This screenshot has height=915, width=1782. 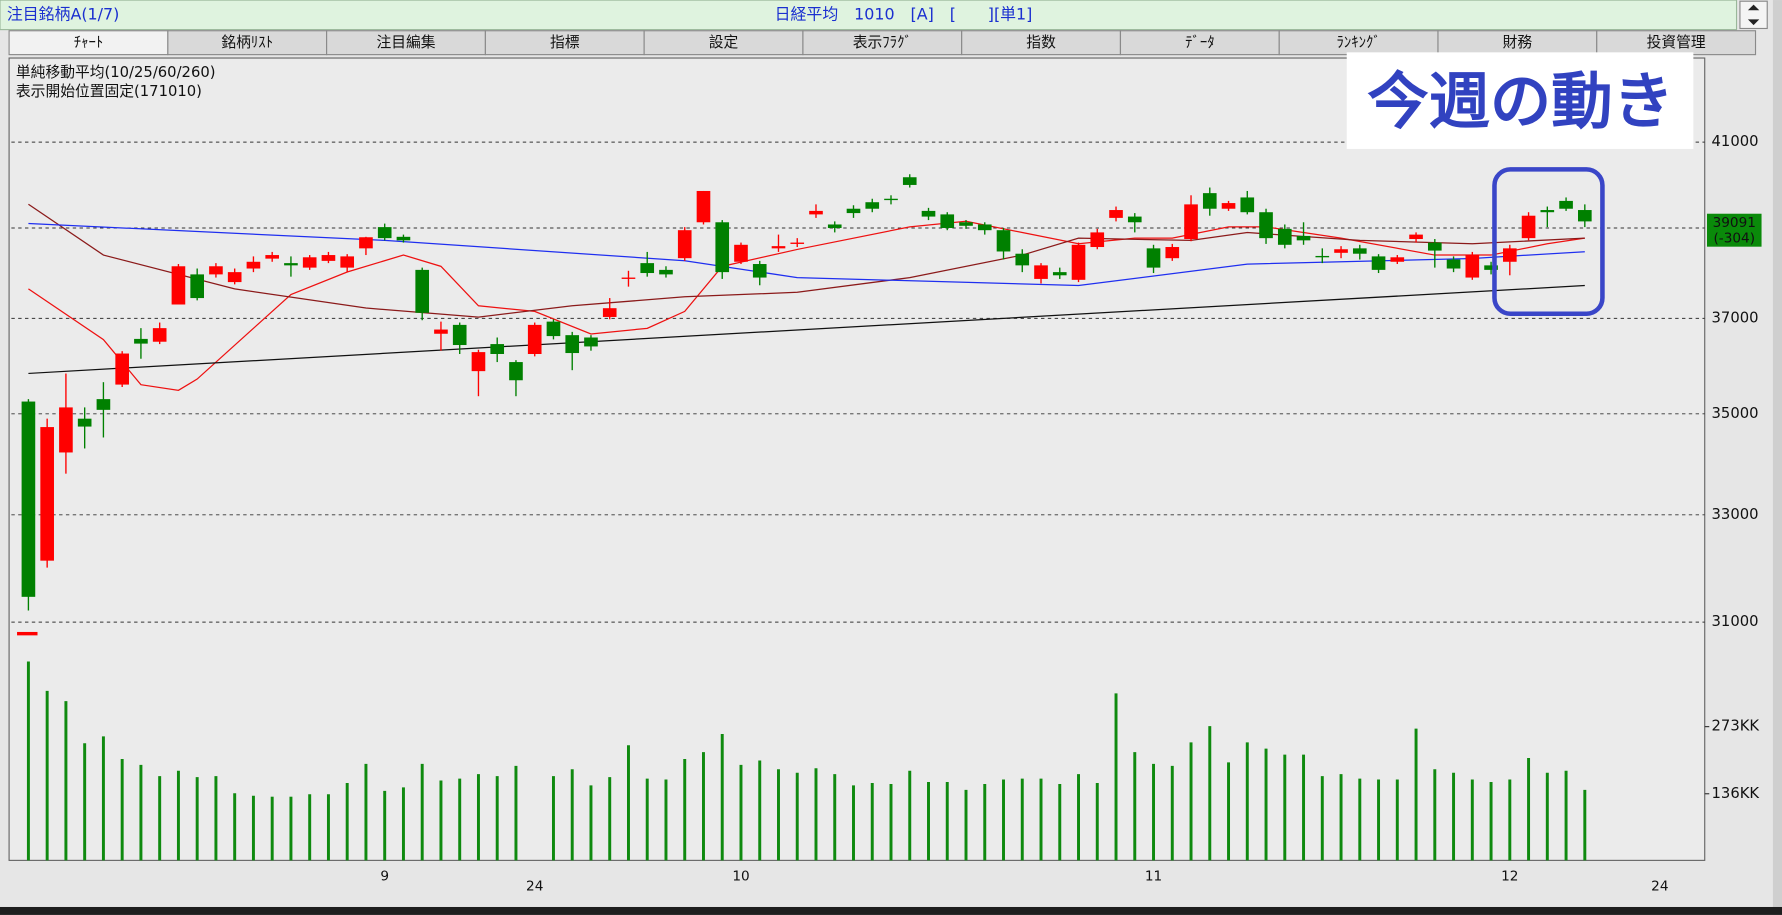 I want to click on moving-average, so click(x=806, y=329).